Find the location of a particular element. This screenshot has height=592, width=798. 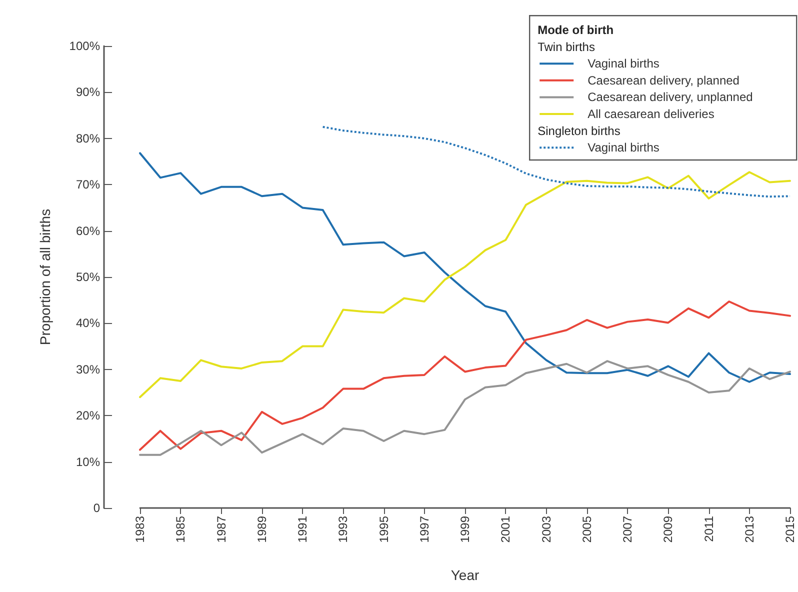

y-tick-label: 90% is located at coordinates (88, 92).